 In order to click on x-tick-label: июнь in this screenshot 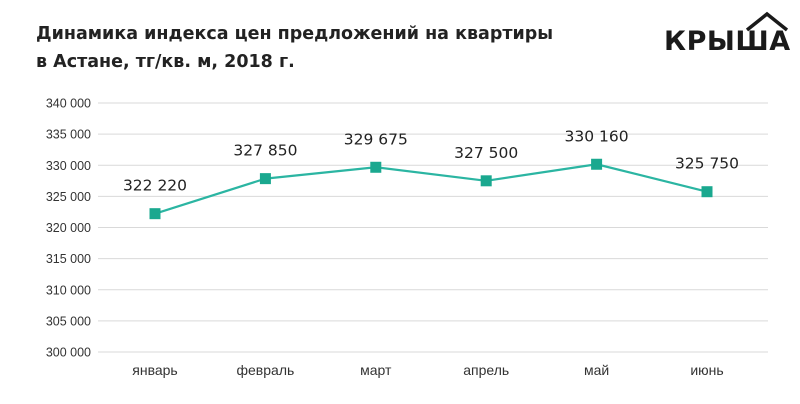, I will do `click(706, 370)`.